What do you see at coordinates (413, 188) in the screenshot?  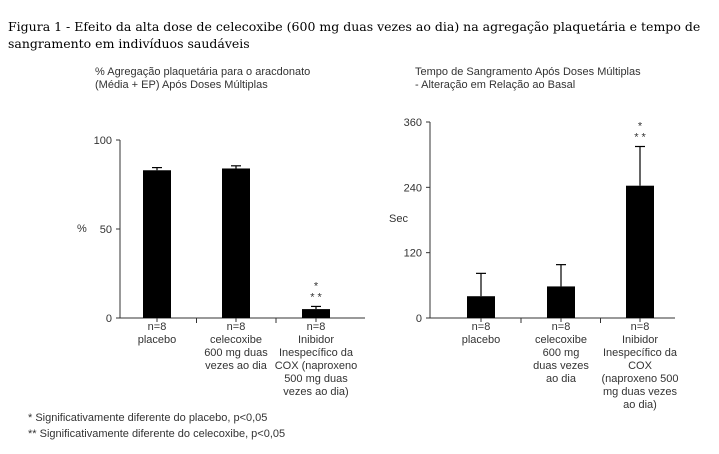 I see `chart2-y-tick-label: 240` at bounding box center [413, 188].